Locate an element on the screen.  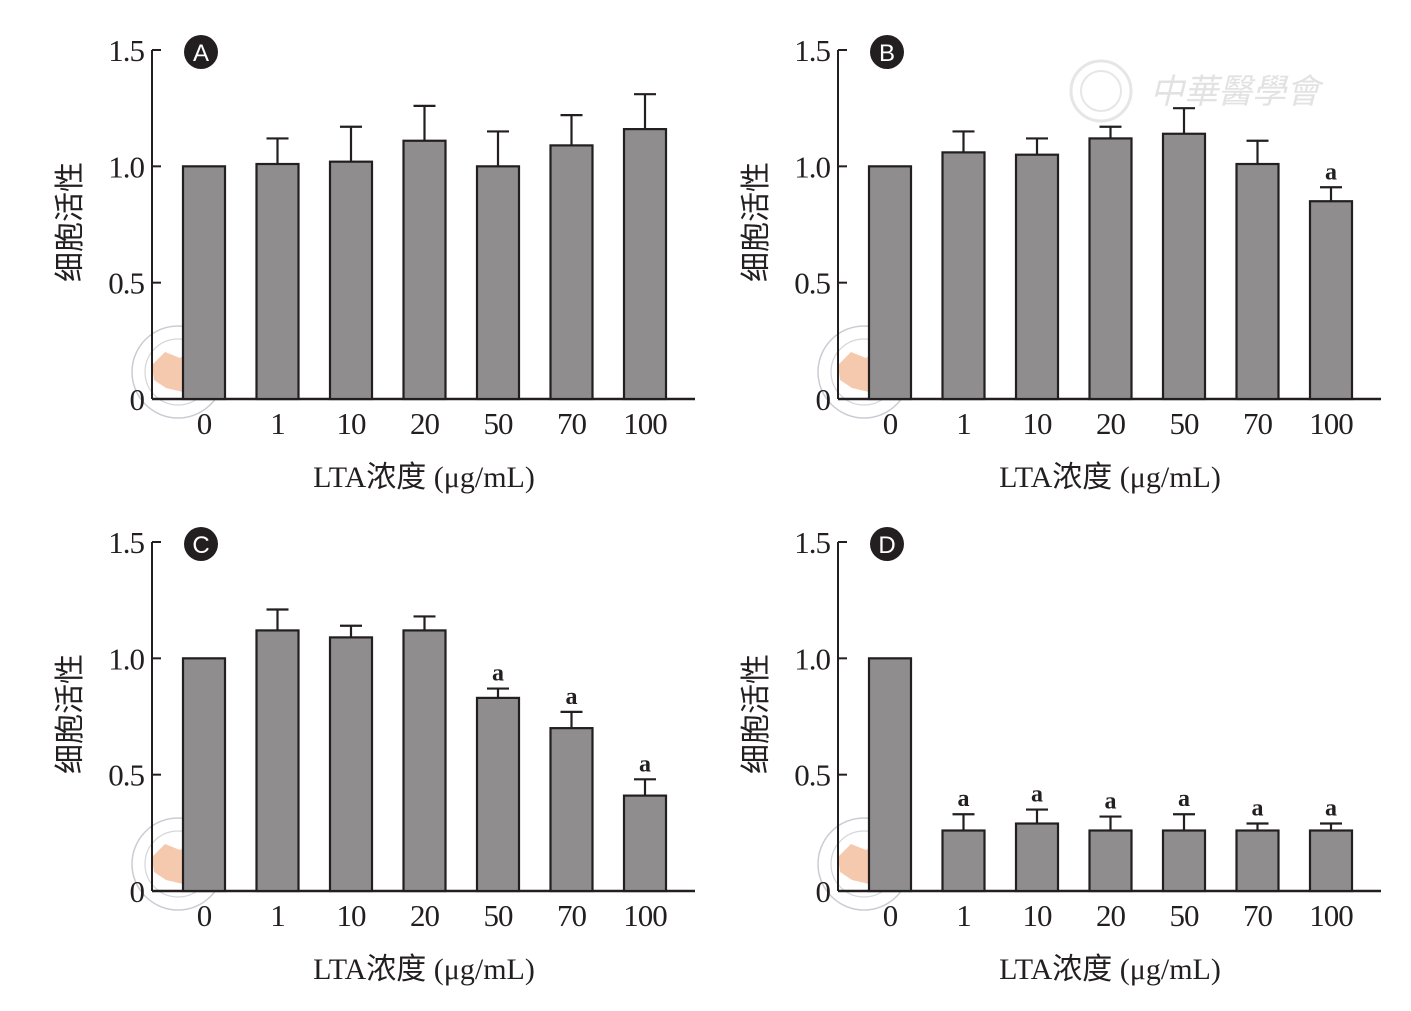
panel-letter: D is located at coordinates (886, 545).